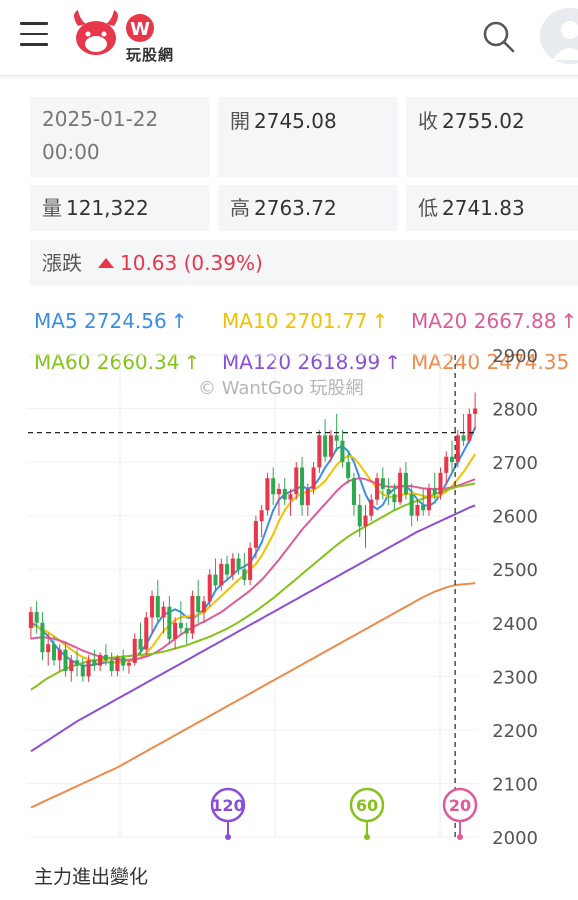  Describe the element at coordinates (339, 362) in the screenshot. I see `ma120-value: 2618.99` at that location.